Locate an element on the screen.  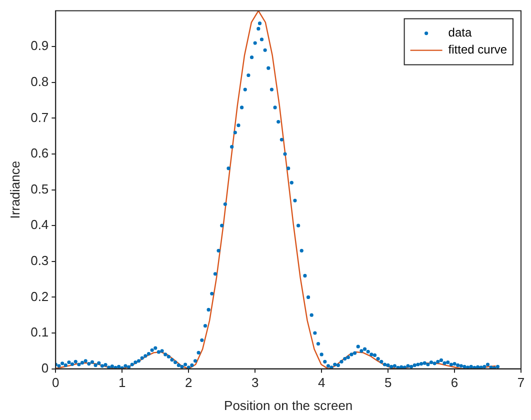
y-tick-label: 0.4 is located at coordinates (39, 224).